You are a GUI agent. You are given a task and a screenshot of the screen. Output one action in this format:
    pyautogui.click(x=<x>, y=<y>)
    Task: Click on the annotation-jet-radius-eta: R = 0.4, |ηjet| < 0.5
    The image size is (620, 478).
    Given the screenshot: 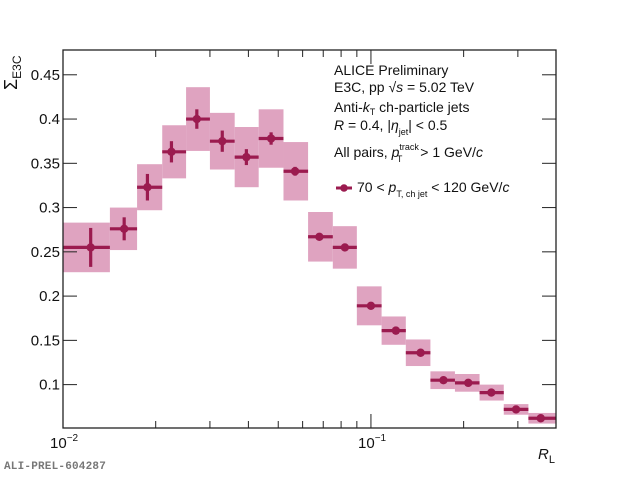 What is the action you would take?
    pyautogui.click(x=391, y=127)
    